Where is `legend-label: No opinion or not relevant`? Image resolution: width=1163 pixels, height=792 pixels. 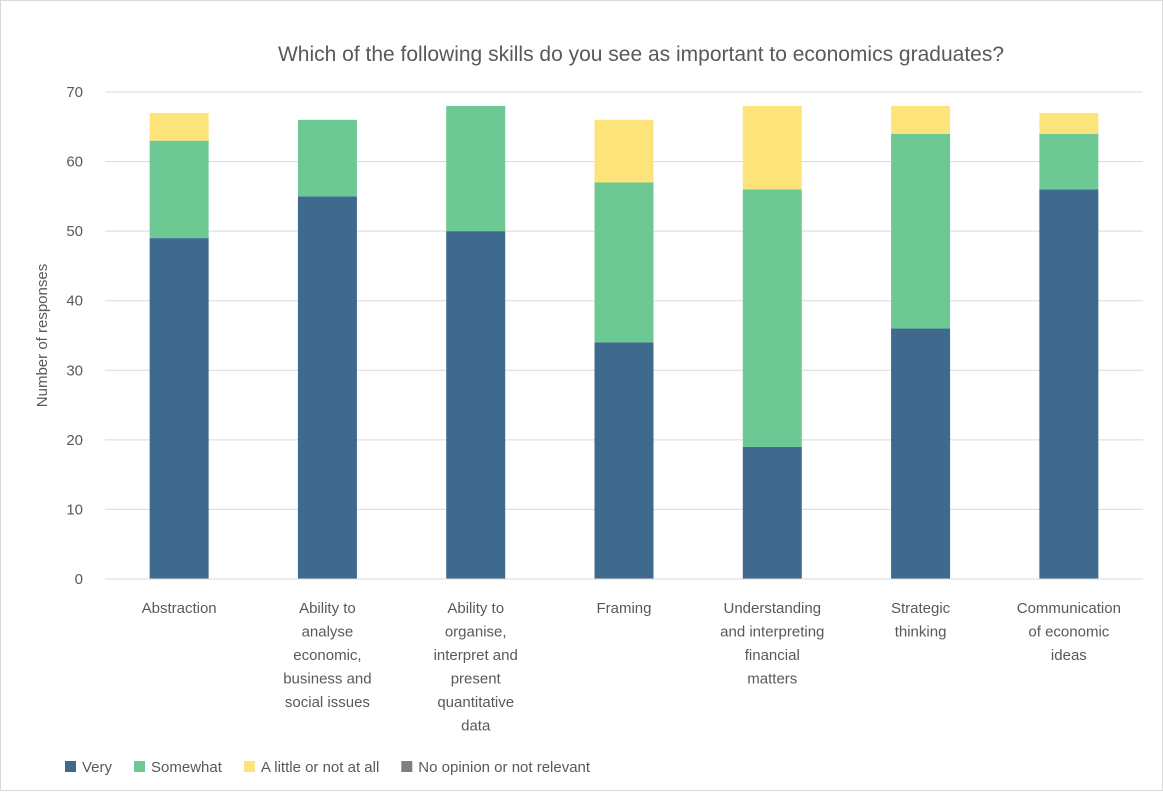
legend-label: No opinion or not relevant is located at coordinates (504, 767).